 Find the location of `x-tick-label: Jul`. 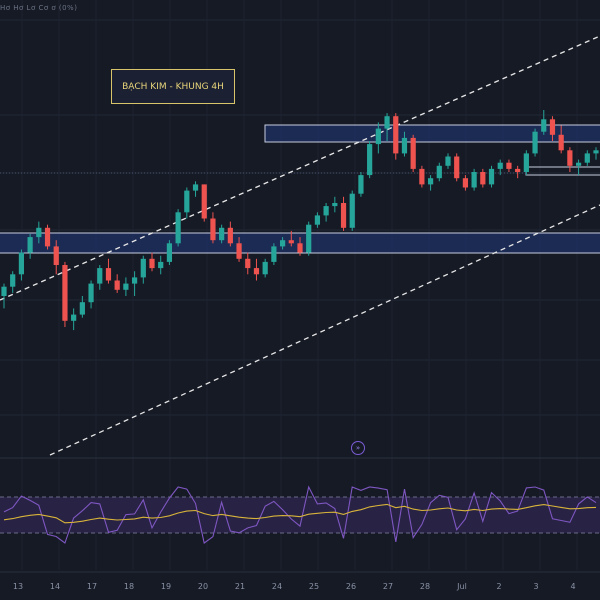

x-tick-label: Jul is located at coordinates (461, 586).